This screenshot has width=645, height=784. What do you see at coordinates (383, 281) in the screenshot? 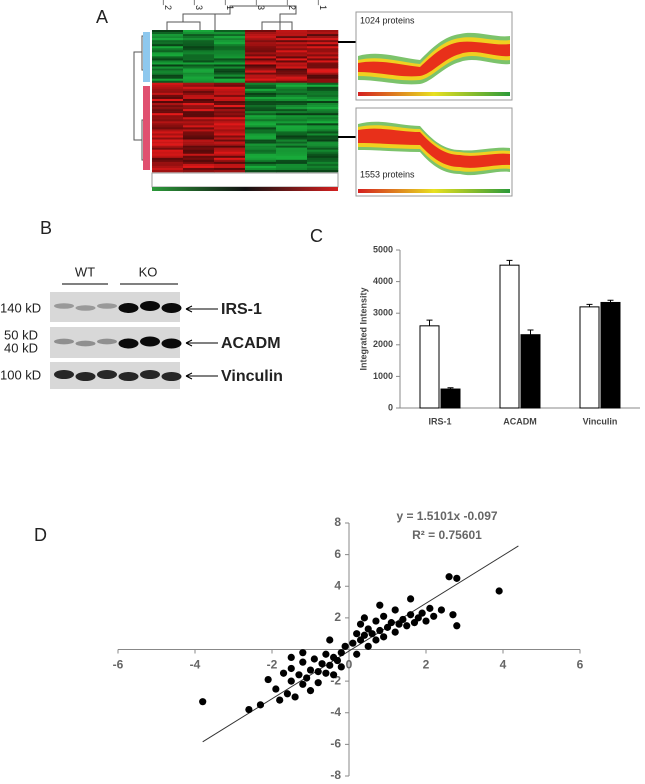
I see `y-tick-label: 4000` at bounding box center [383, 281].